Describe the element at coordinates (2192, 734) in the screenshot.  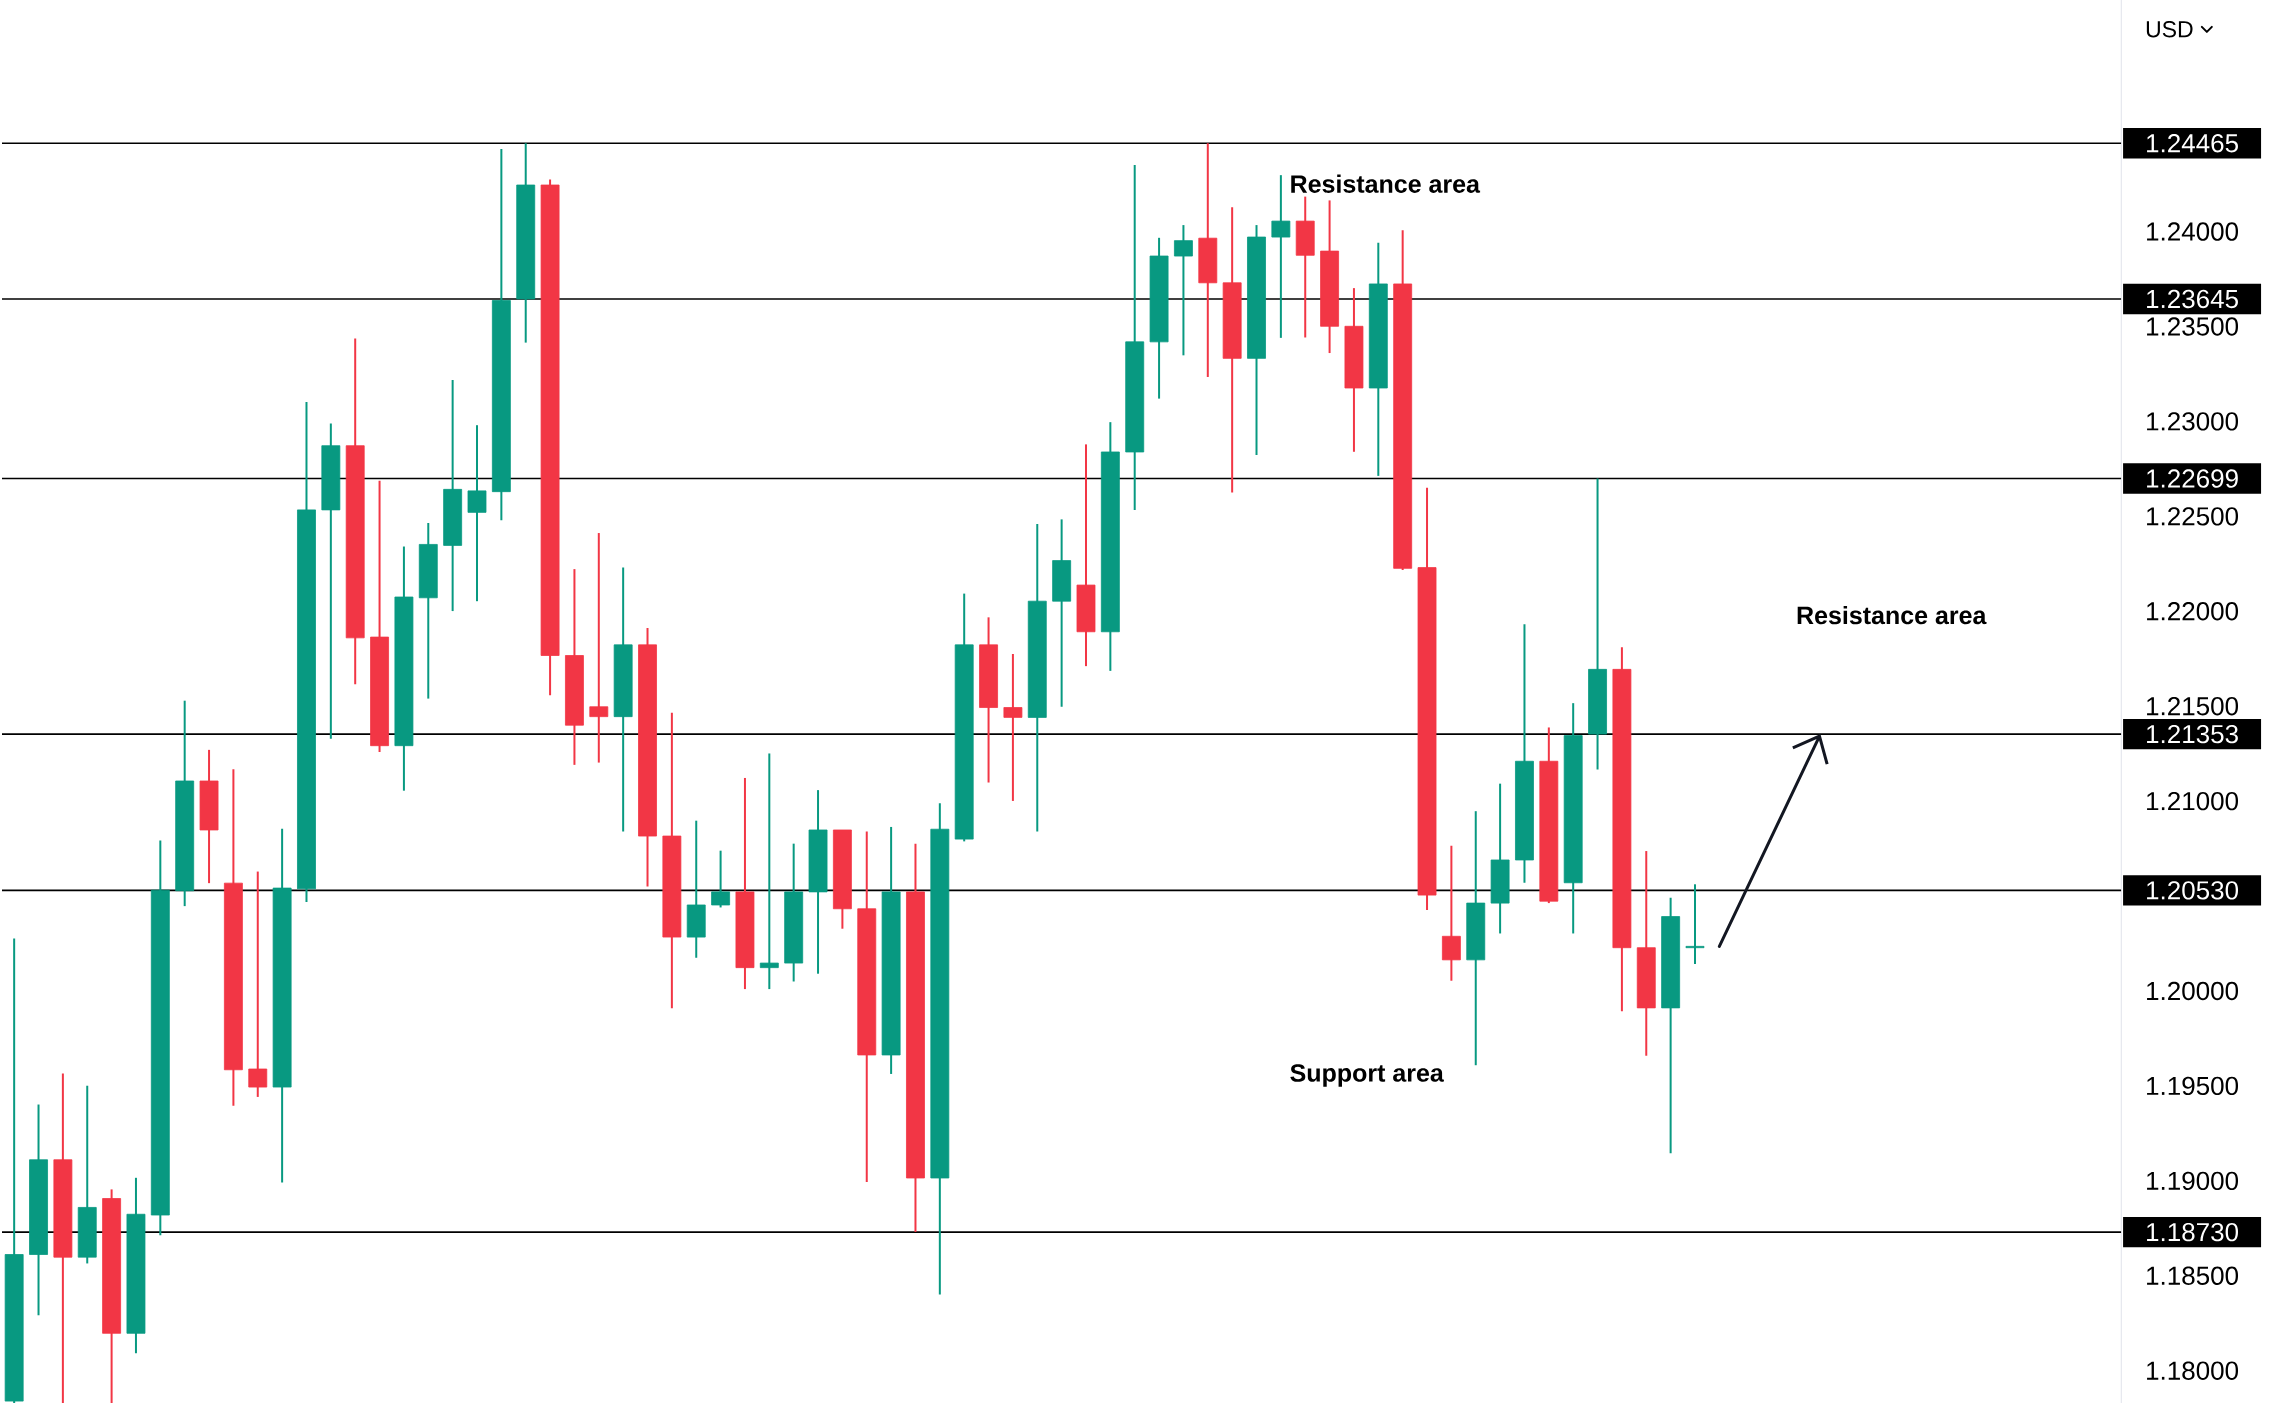
I see `ref-line-label: 1.21353` at that location.